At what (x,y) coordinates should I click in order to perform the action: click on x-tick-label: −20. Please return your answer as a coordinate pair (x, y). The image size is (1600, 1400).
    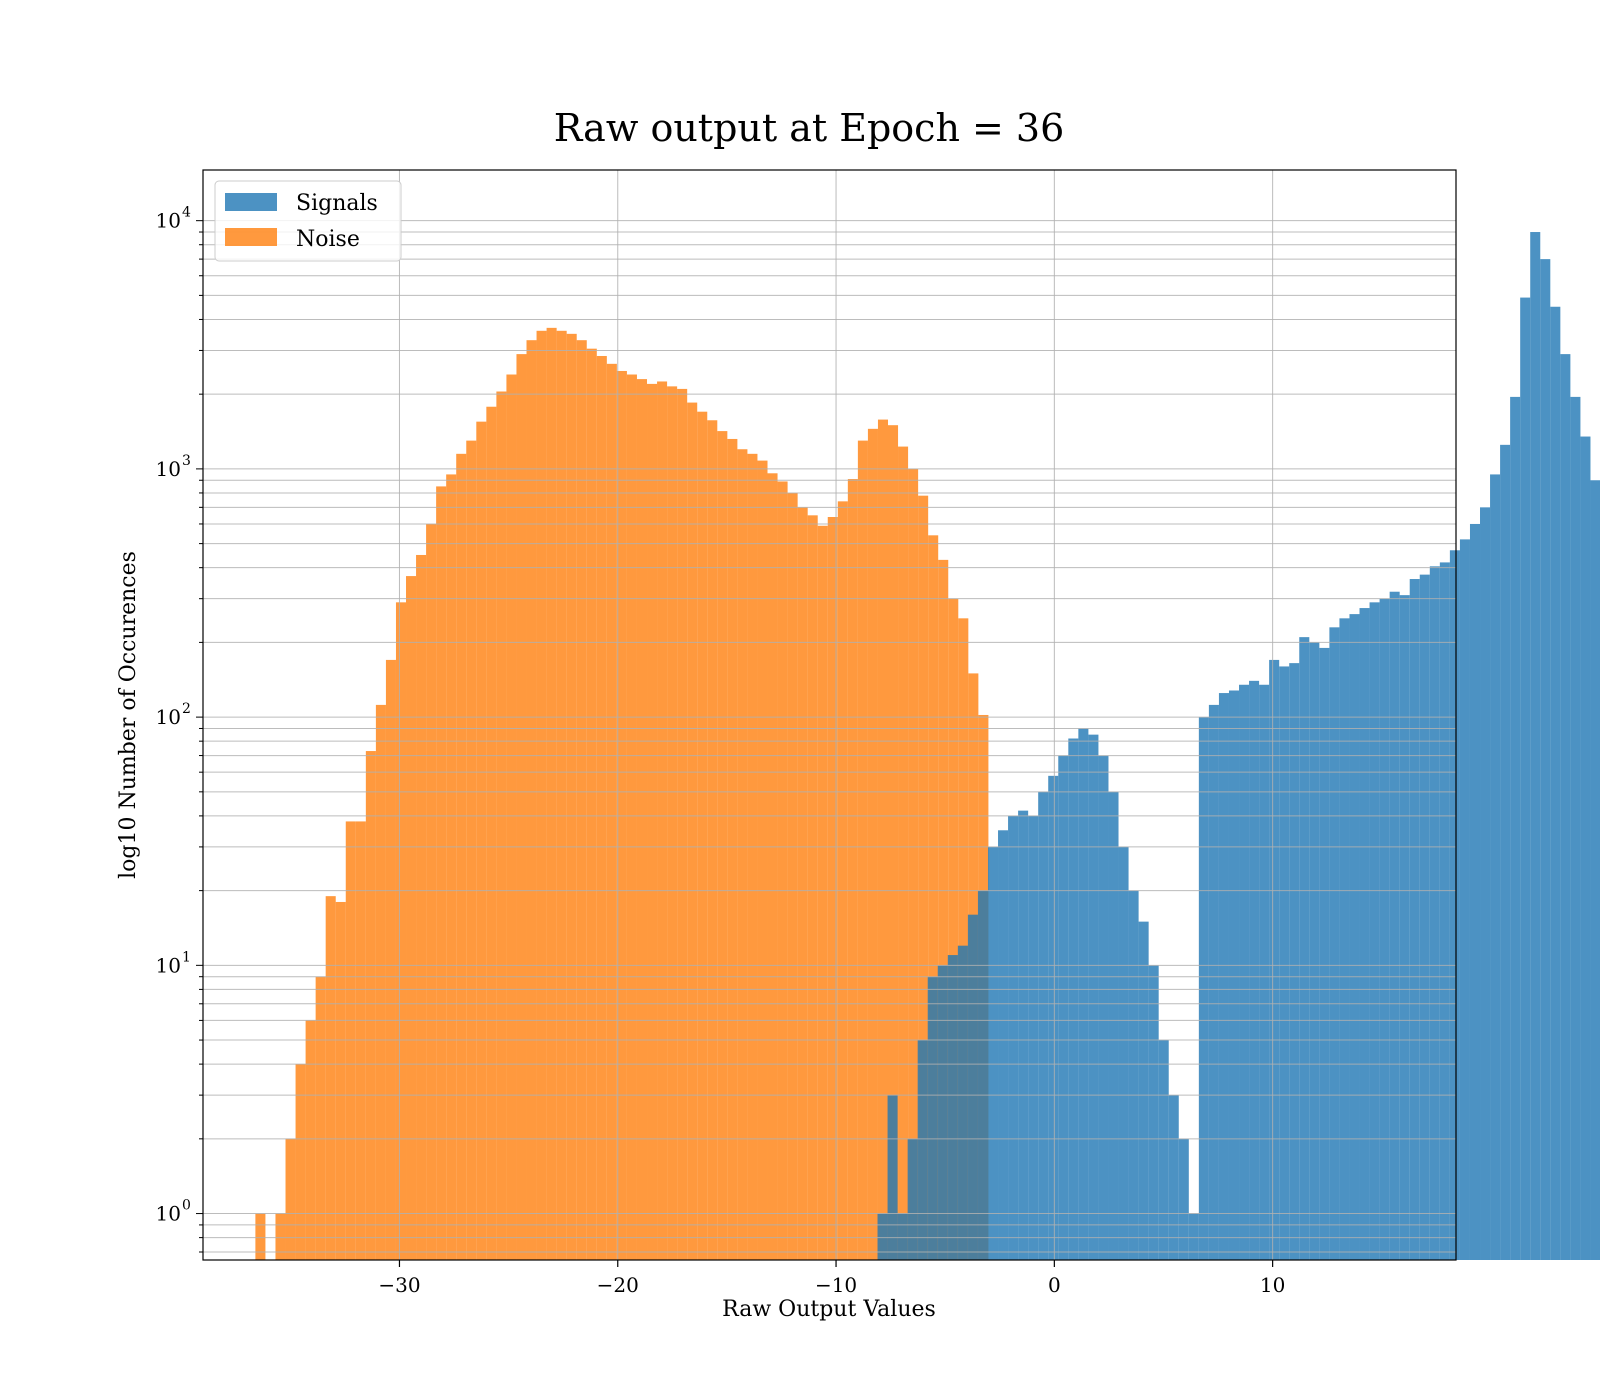
    Looking at the image, I should click on (618, 1285).